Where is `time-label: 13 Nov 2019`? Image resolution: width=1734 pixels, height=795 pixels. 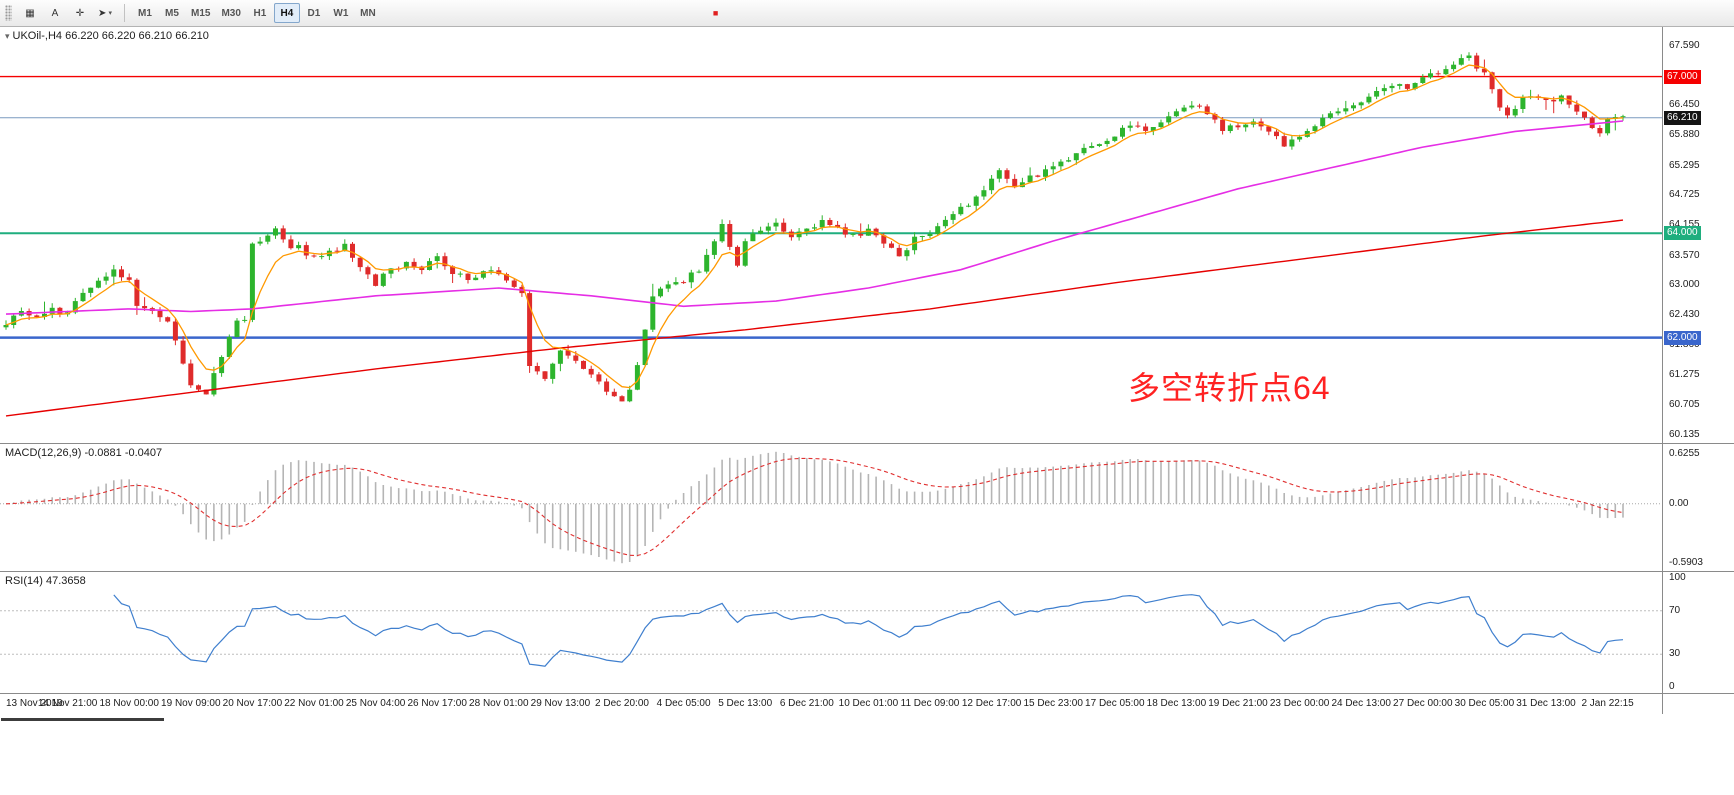
time-label: 13 Nov 2019 is located at coordinates (34, 703).